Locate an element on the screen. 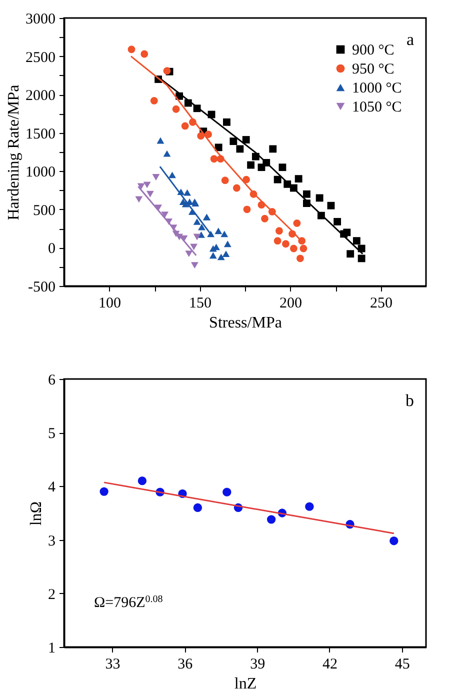 The width and height of the screenshot is (466, 700). y-tick-label: 500 is located at coordinates (44, 210).